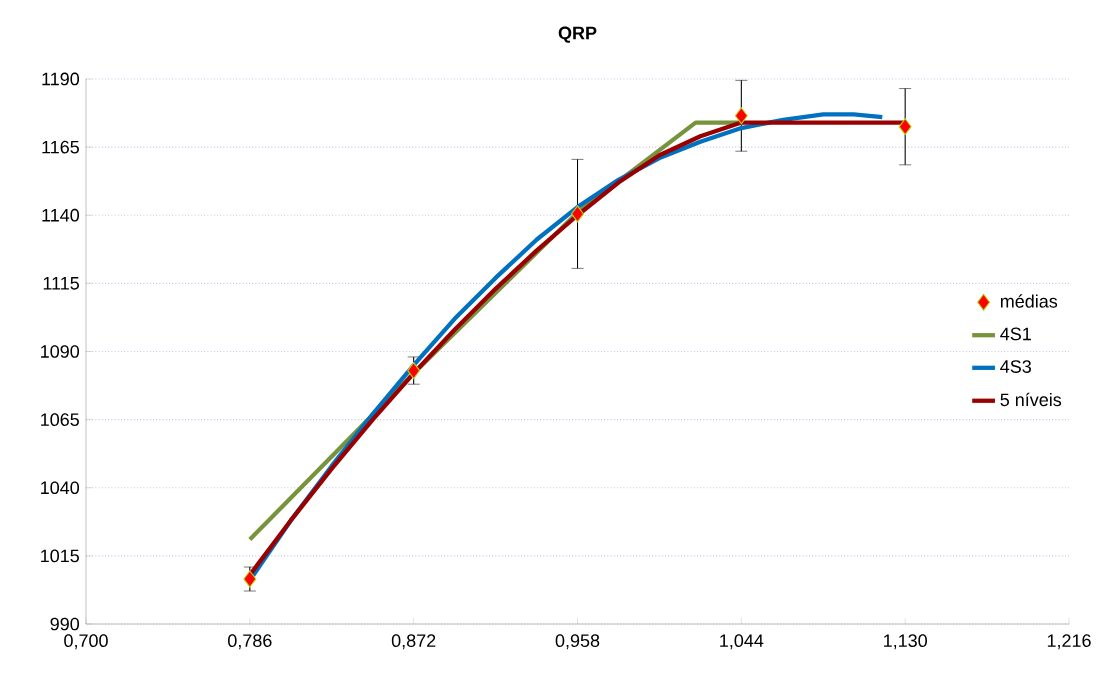  I want to click on x-tick-label: 0,700, so click(86, 642).